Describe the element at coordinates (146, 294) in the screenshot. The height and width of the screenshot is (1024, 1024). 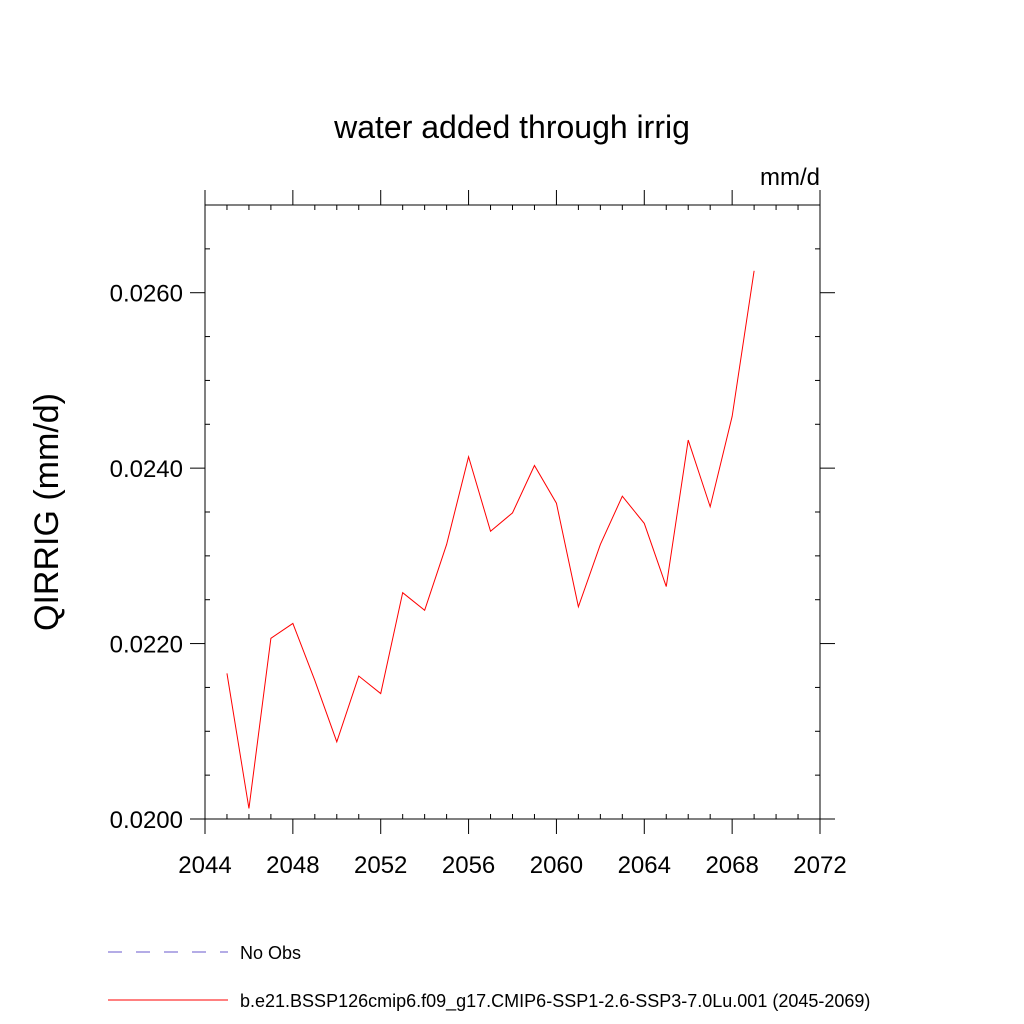
I see `y-tick-label: 0.0260` at that location.